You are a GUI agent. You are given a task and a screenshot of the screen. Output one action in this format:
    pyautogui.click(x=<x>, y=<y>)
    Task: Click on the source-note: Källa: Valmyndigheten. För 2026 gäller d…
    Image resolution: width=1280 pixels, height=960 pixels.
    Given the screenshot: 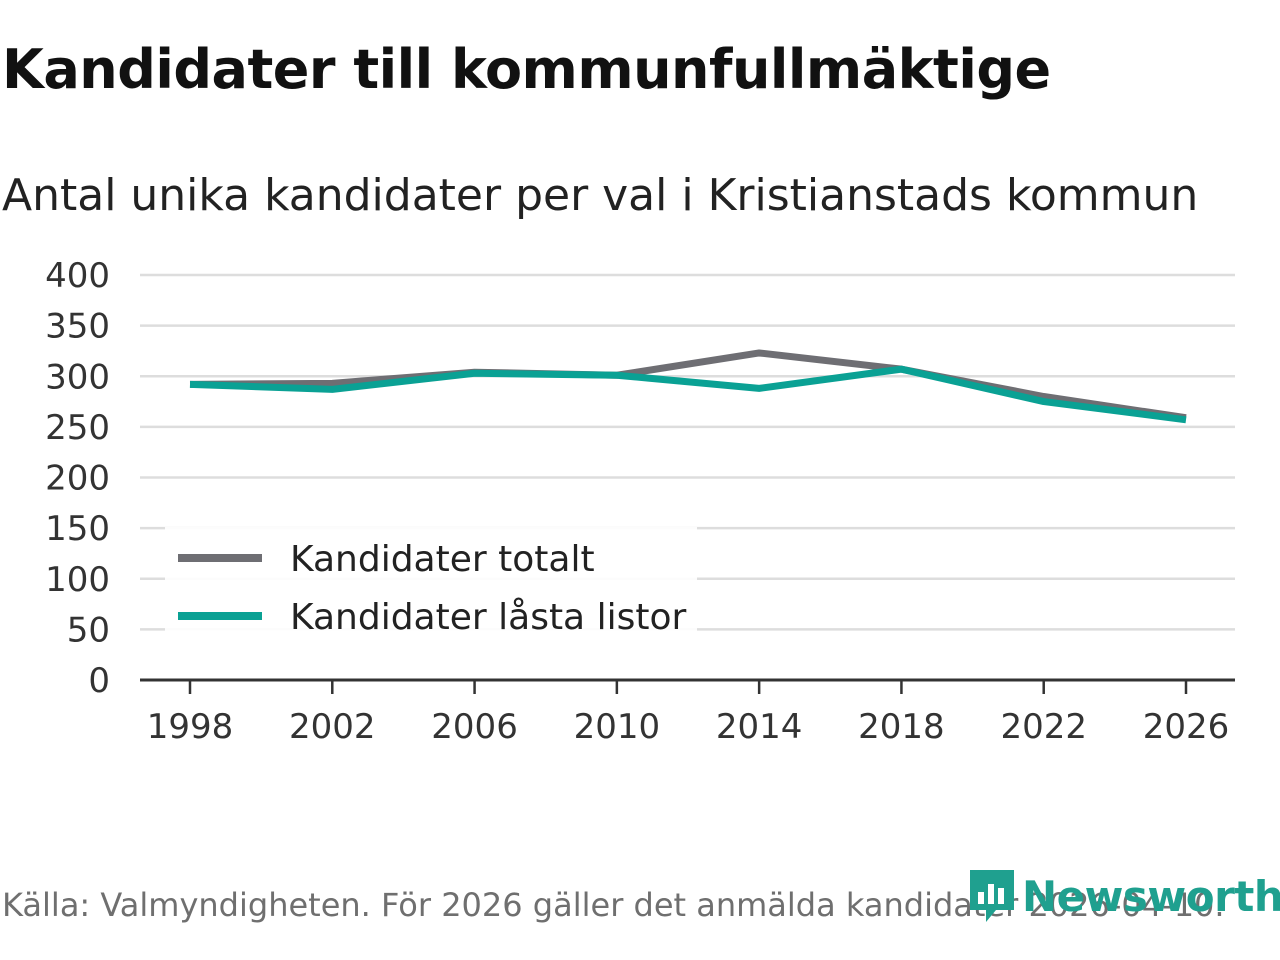 What is the action you would take?
    pyautogui.click(x=613, y=905)
    